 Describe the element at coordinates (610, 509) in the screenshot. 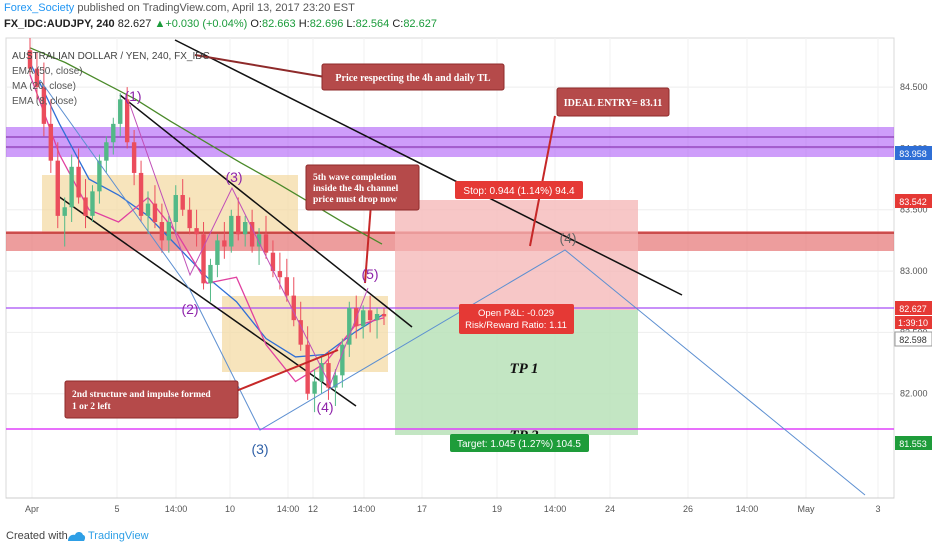

I see `x-tick-label: 24` at that location.